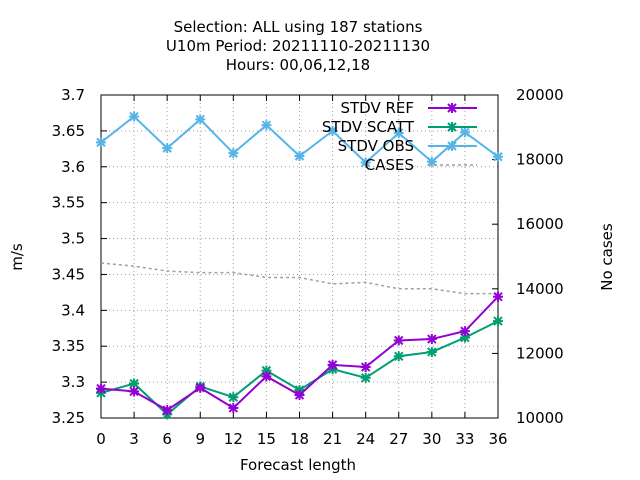 The image size is (640, 480). Describe the element at coordinates (167, 439) in the screenshot. I see `x-tick-label: 6` at that location.